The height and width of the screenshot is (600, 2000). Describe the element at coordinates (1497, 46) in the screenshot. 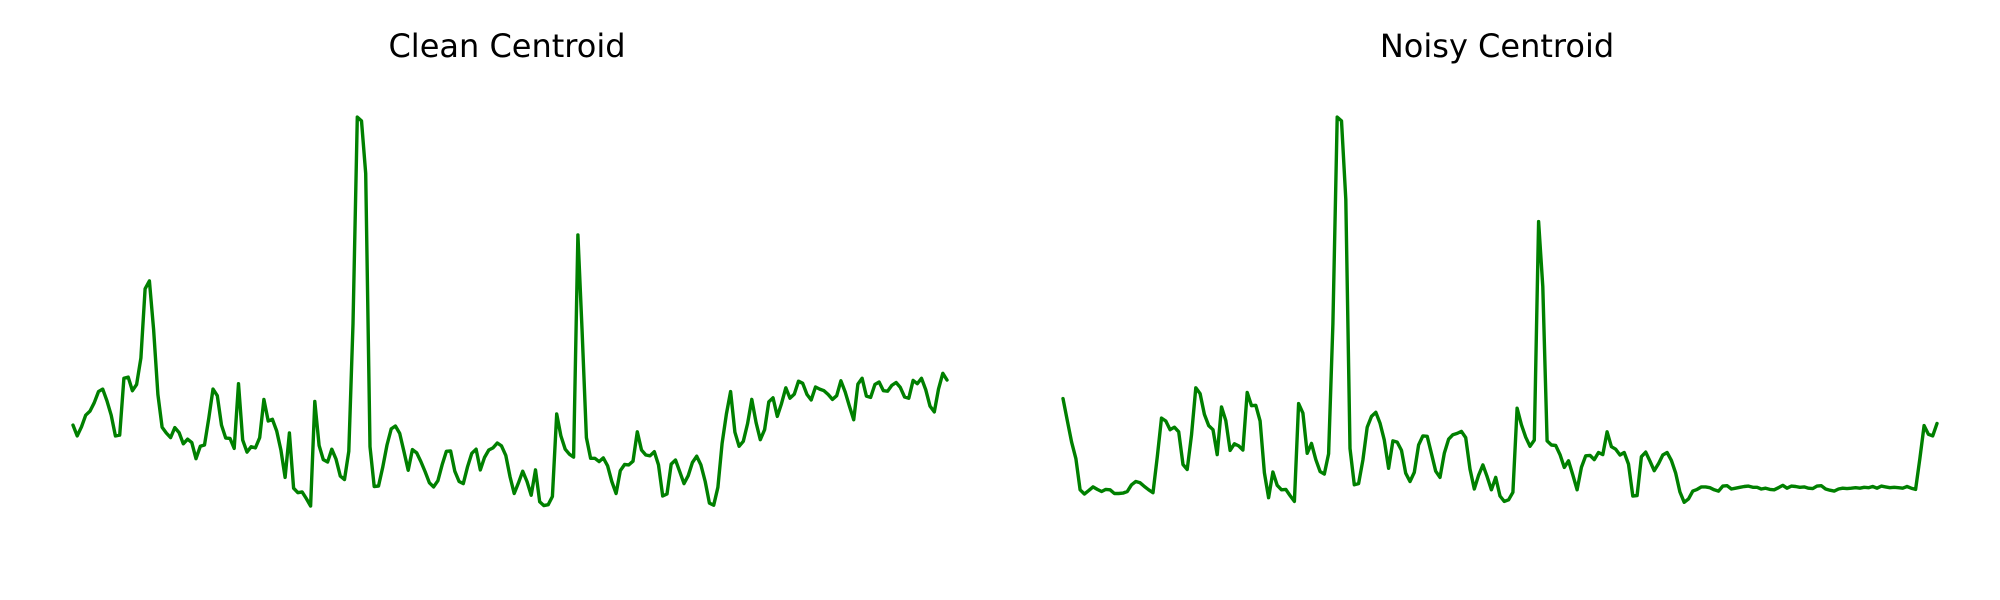

I see `chart-title-noisy: Noisy Centroid` at that location.